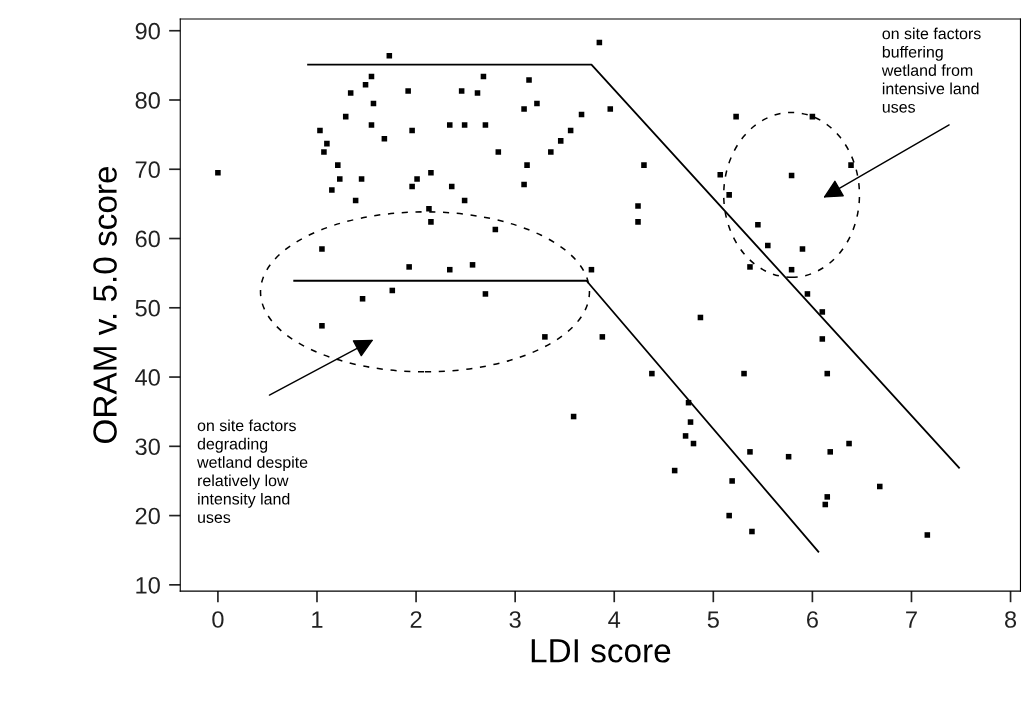  I want to click on y-axis-title: ORAM v. 5.0 score, so click(105, 304).